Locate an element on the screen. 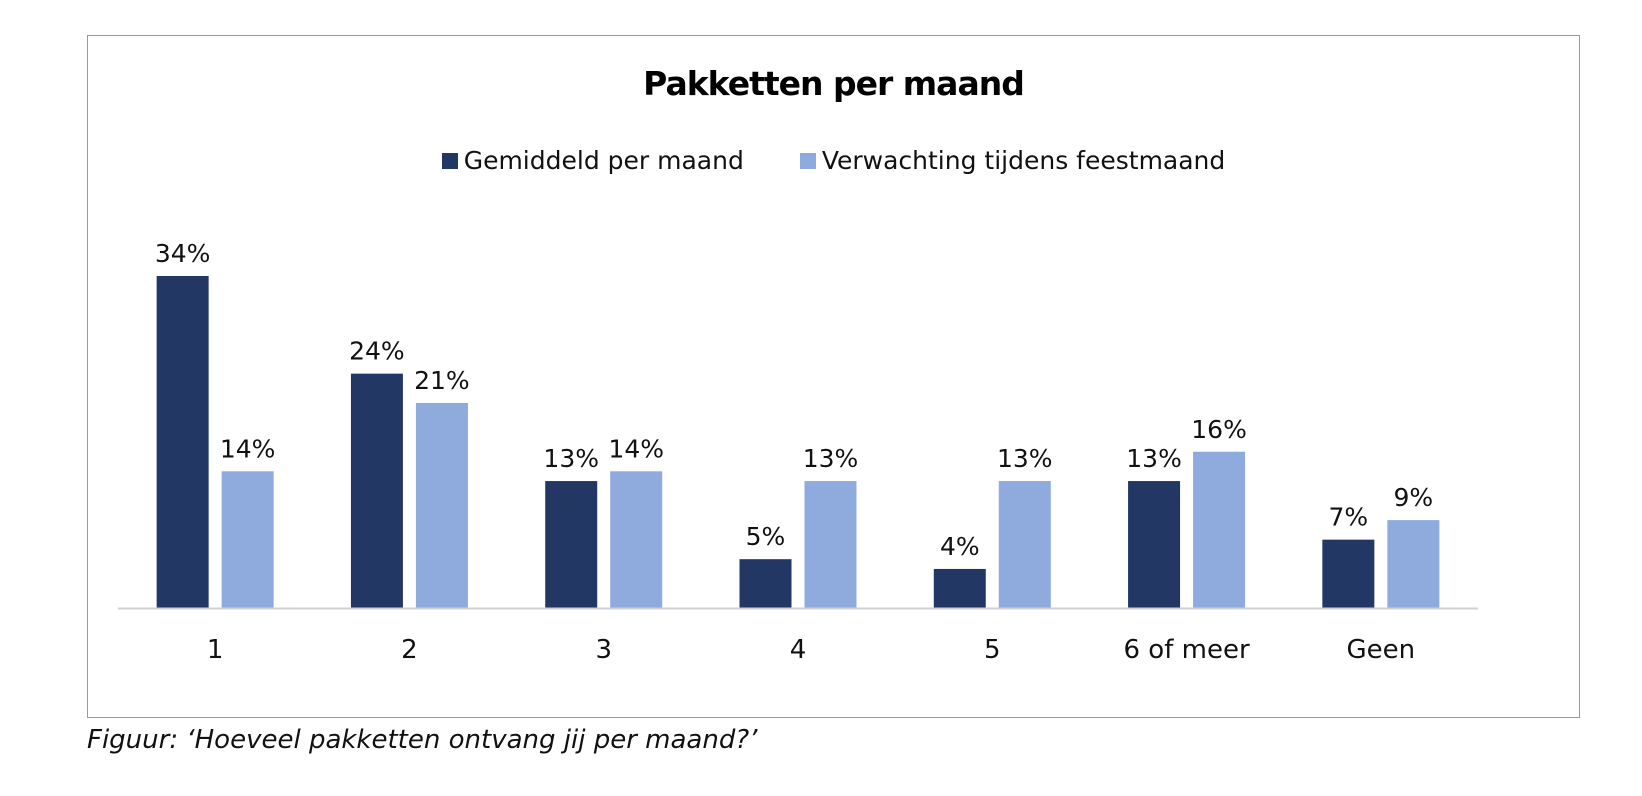 This screenshot has height=796, width=1642. data-label-series-1-cat-4: 5% is located at coordinates (766, 536).